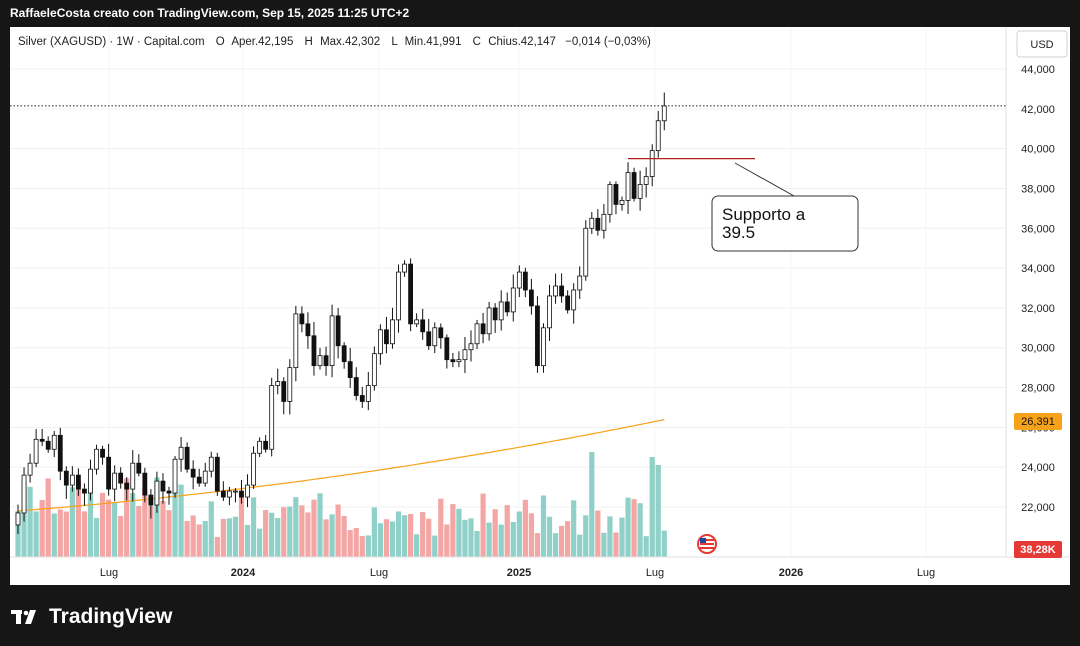 Image resolution: width=1080 pixels, height=646 pixels. I want to click on price-tick-label: 28,000, so click(1038, 389).